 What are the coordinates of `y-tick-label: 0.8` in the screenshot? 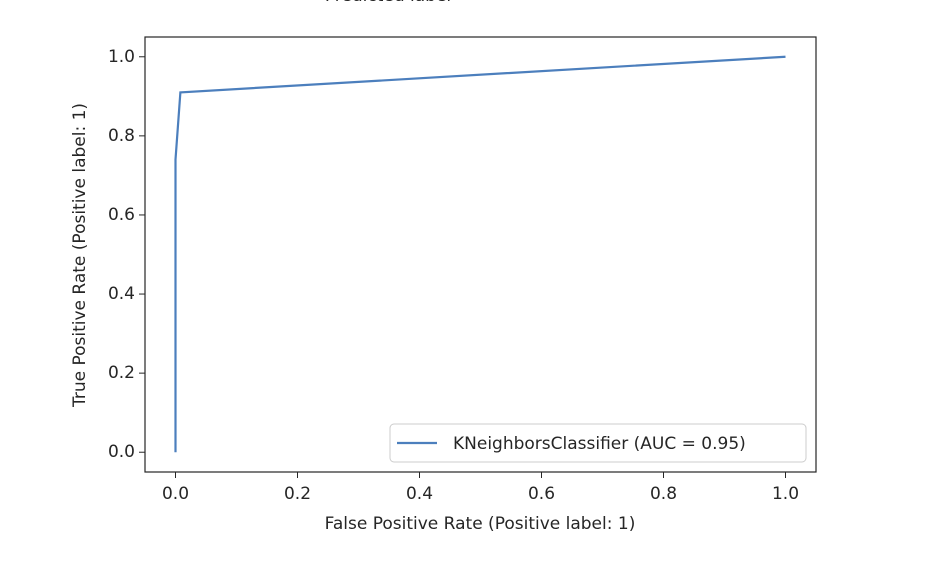 It's located at (121, 136).